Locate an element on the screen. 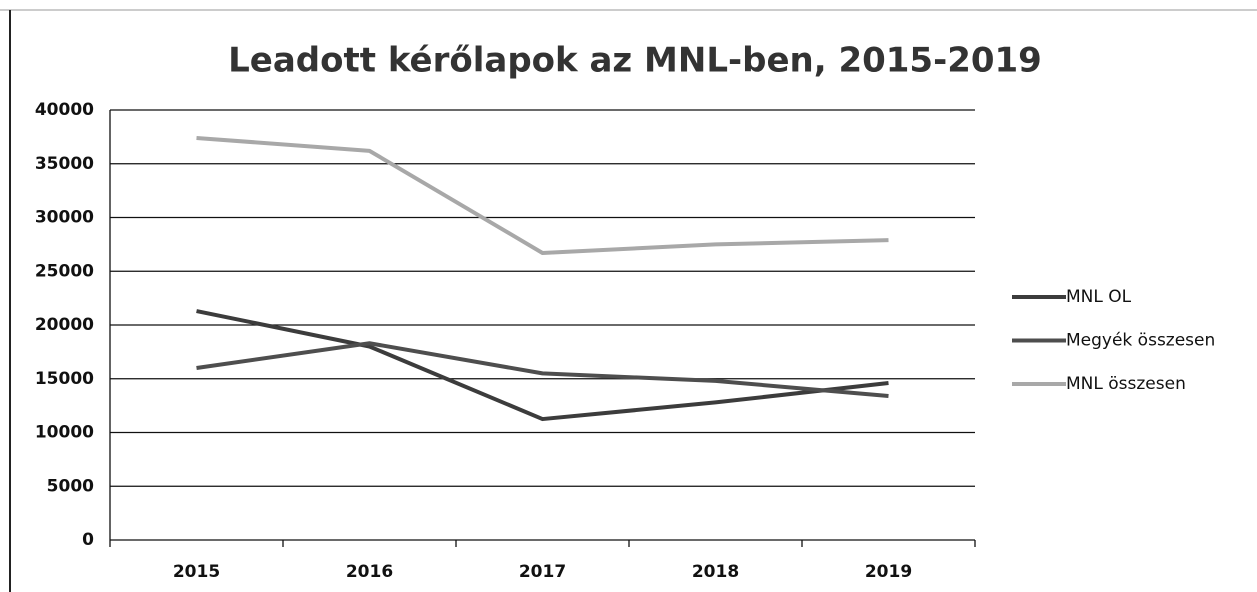 Image resolution: width=1257 pixels, height=592 pixels. x-tick-label: 2015 is located at coordinates (196, 572).